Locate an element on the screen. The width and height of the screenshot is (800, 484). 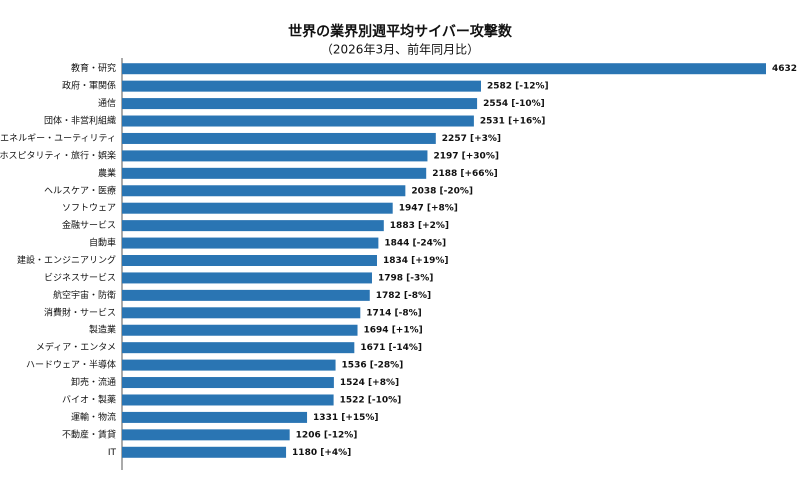
category-label: 不動産・賃貸 is located at coordinates (89, 434).